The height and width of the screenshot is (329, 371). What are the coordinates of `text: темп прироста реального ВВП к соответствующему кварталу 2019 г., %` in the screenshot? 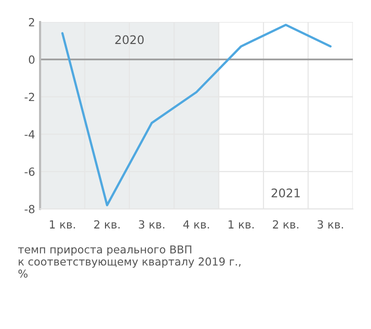 It's located at (129, 261).